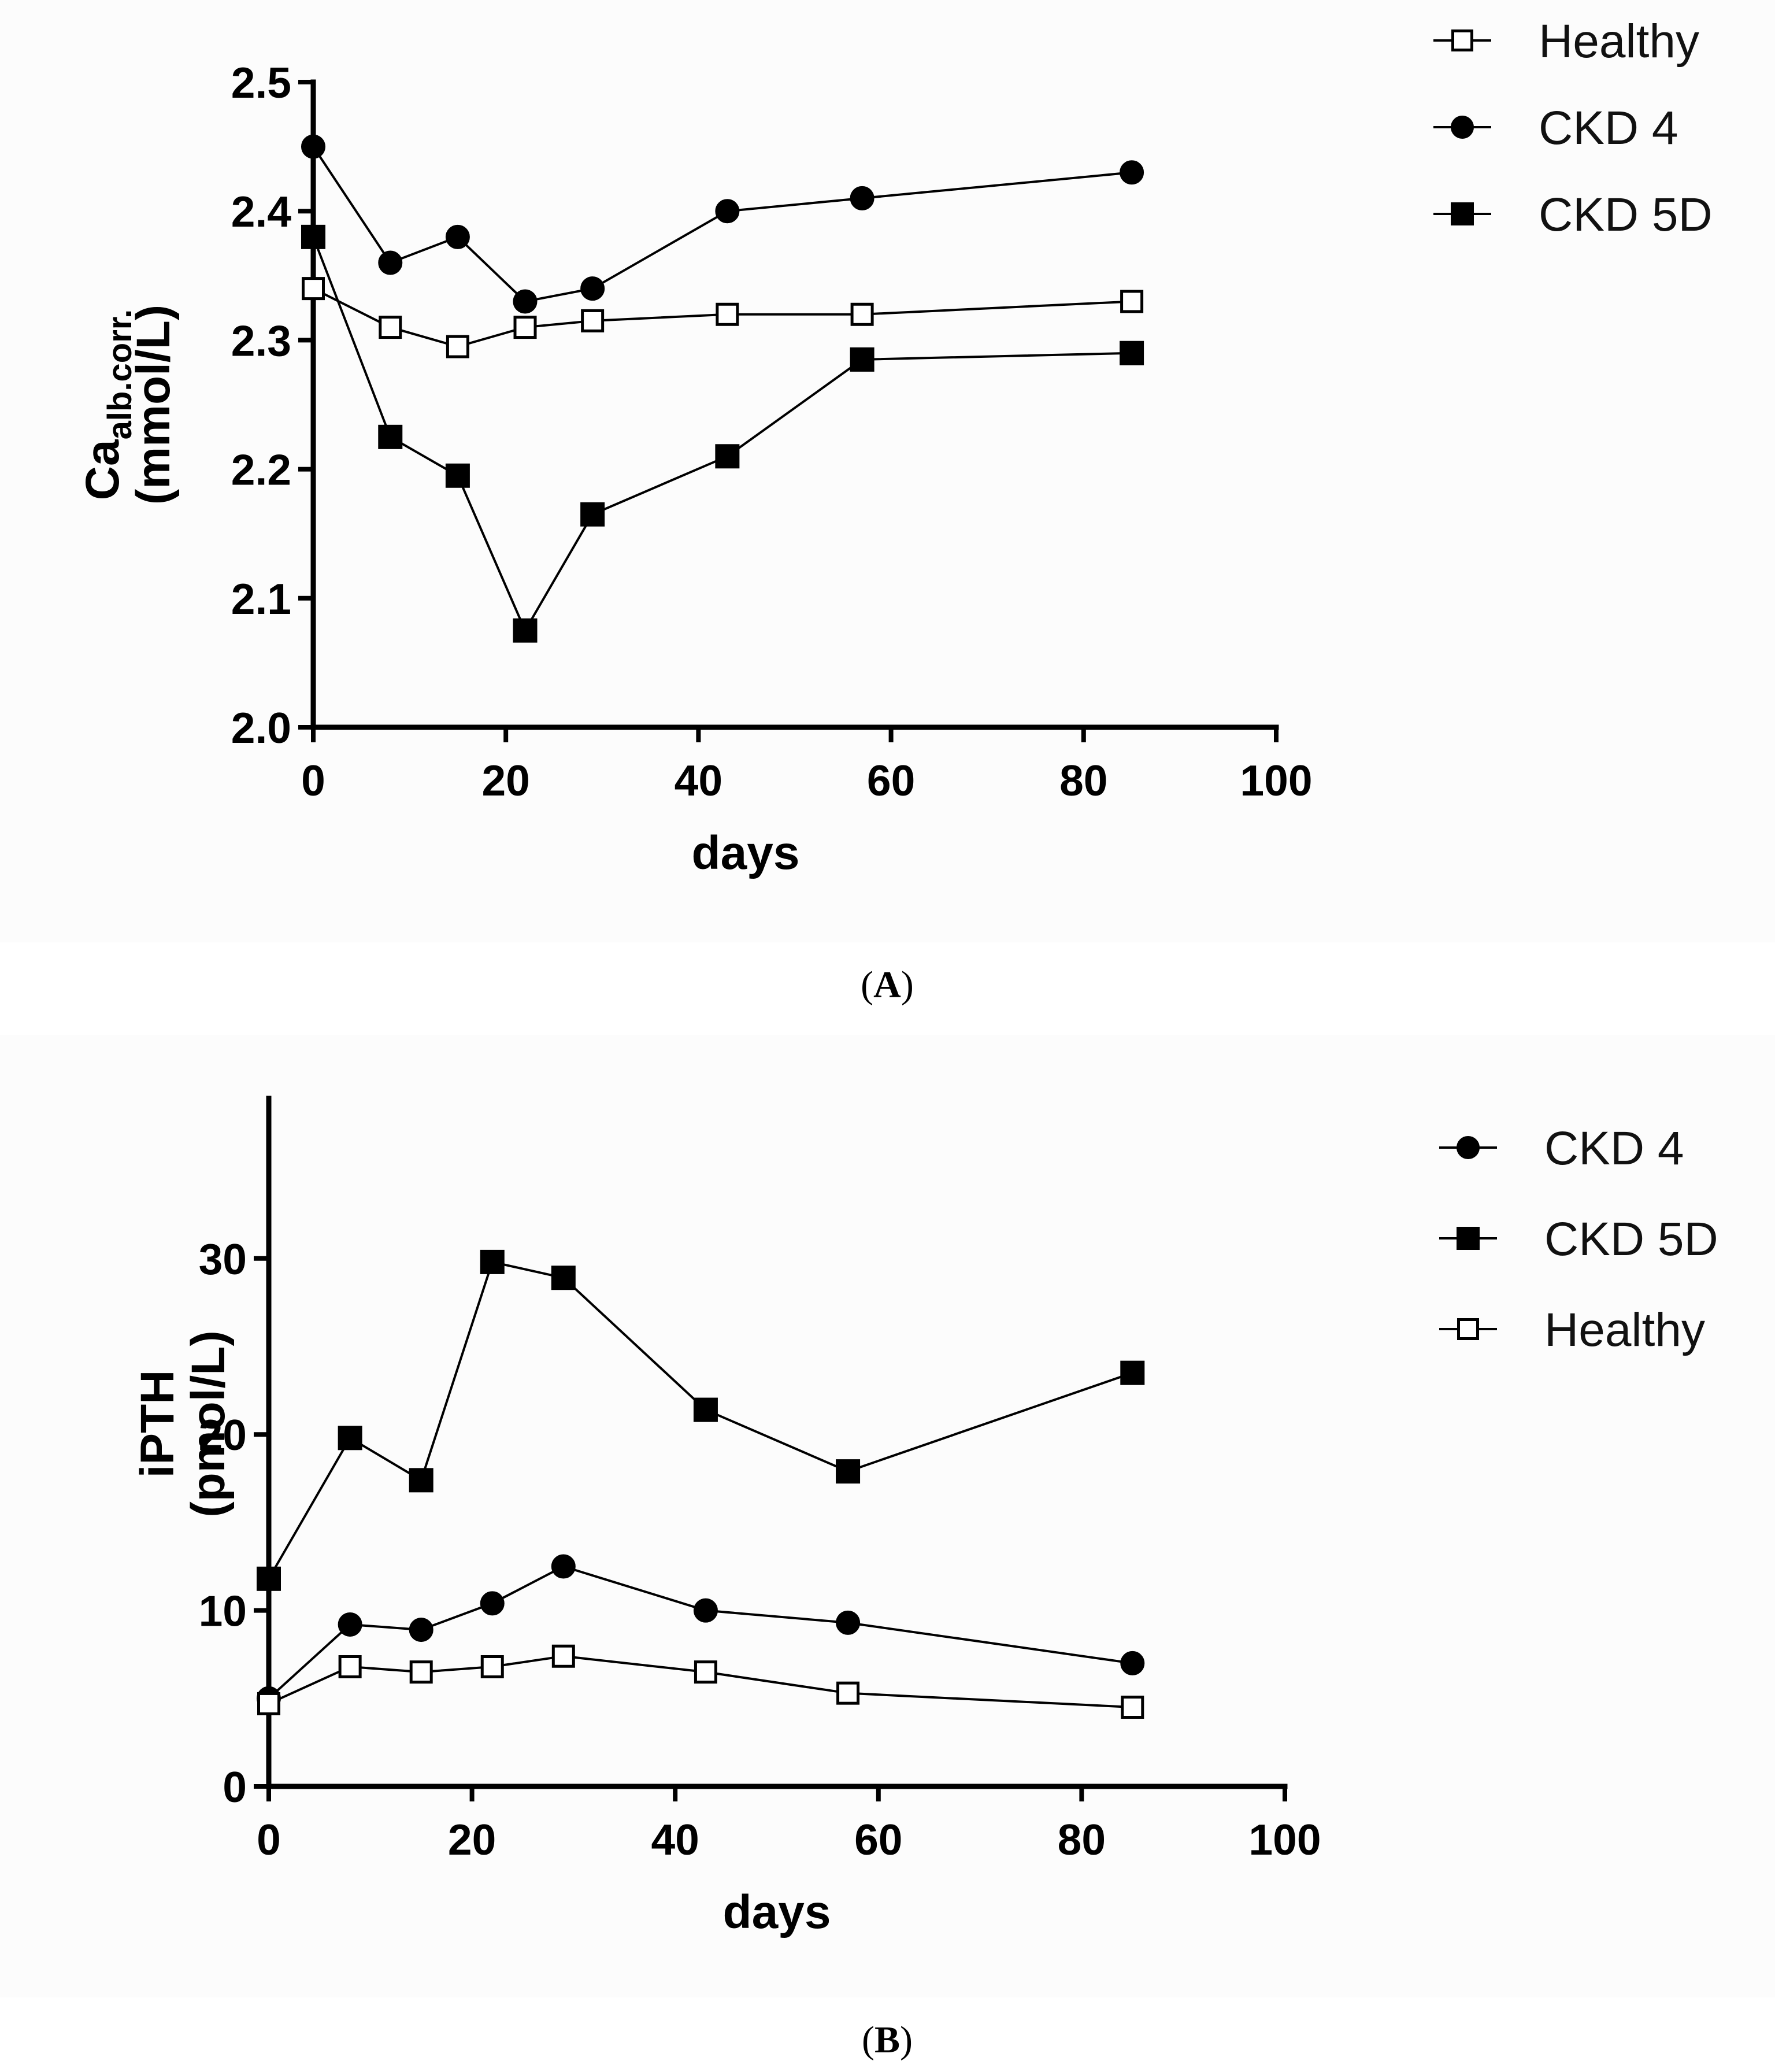  Describe the element at coordinates (1276, 781) in the screenshot. I see `panel-a-x-tick-label: 100` at that location.